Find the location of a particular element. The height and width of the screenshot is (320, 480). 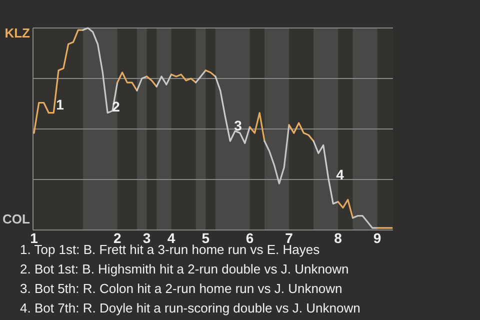

text: COL is located at coordinates (16, 218).